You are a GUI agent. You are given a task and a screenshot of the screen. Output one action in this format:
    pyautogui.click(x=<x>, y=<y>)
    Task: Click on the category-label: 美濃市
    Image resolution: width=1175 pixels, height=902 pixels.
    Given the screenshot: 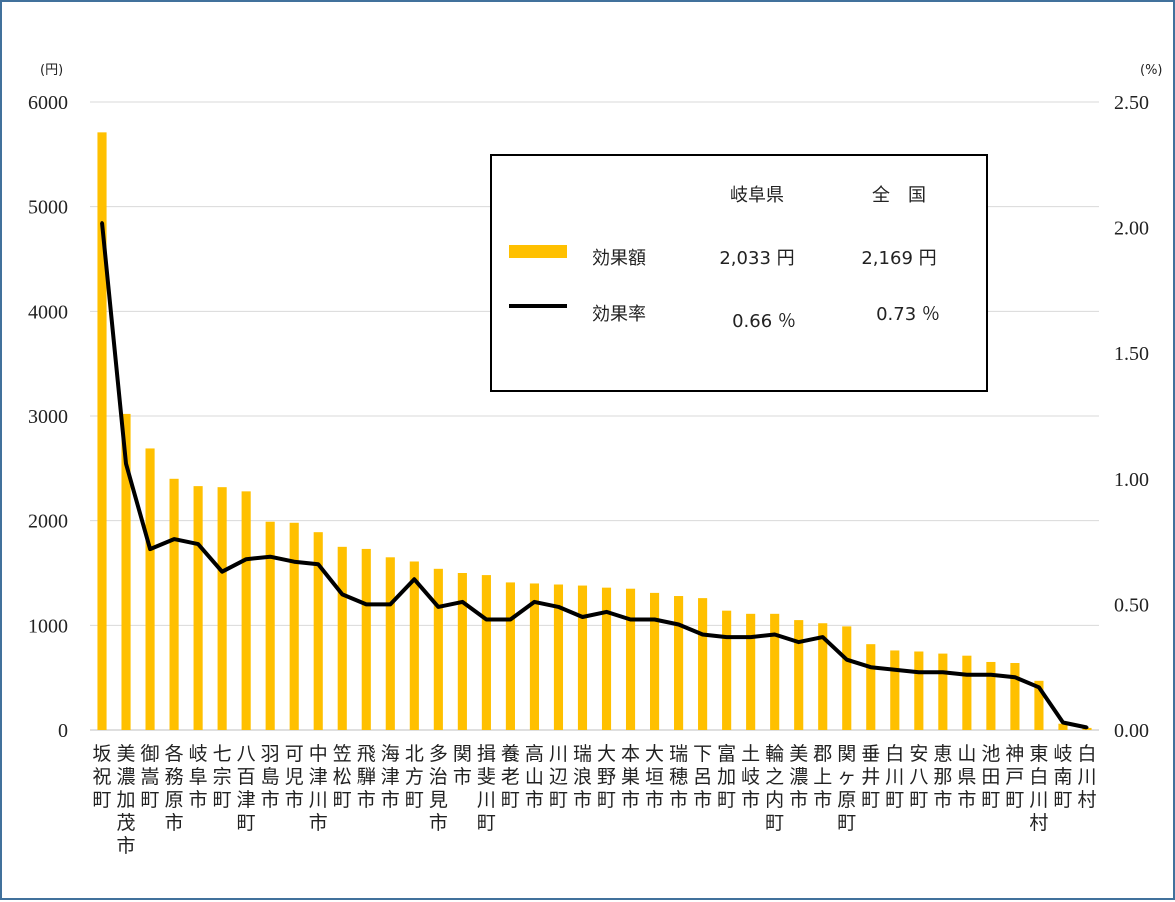 What is the action you would take?
    pyautogui.click(x=798, y=777)
    